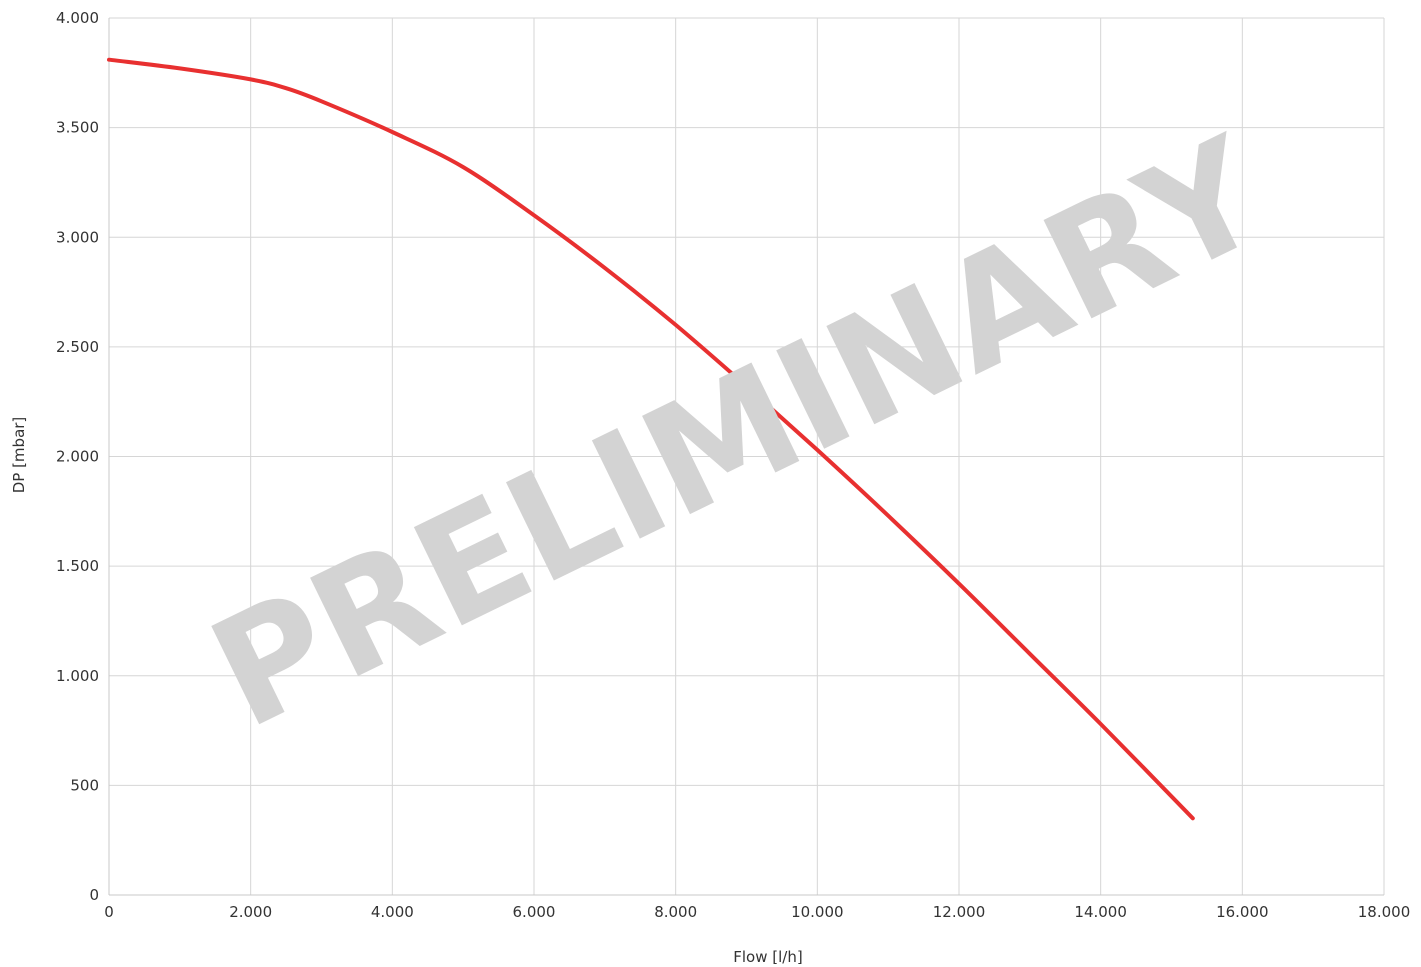 Image resolution: width=1421 pixels, height=967 pixels. I want to click on x-tick-label: 10.000, so click(817, 912).